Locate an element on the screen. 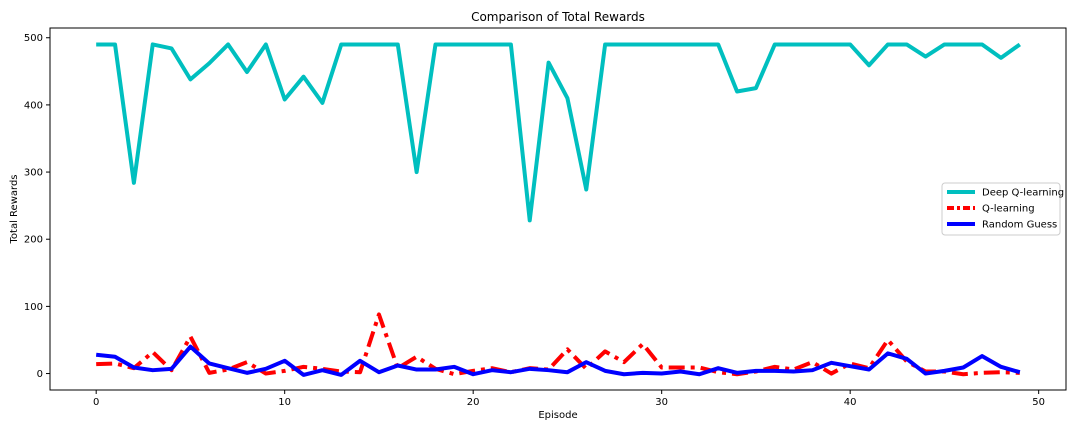 The width and height of the screenshot is (1080, 432). x-tick-label: 50 is located at coordinates (1038, 402).